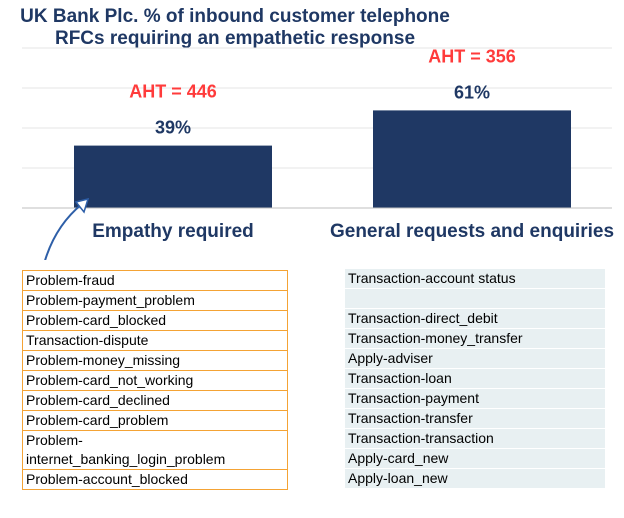  I want to click on value-label: 61%, so click(472, 92).